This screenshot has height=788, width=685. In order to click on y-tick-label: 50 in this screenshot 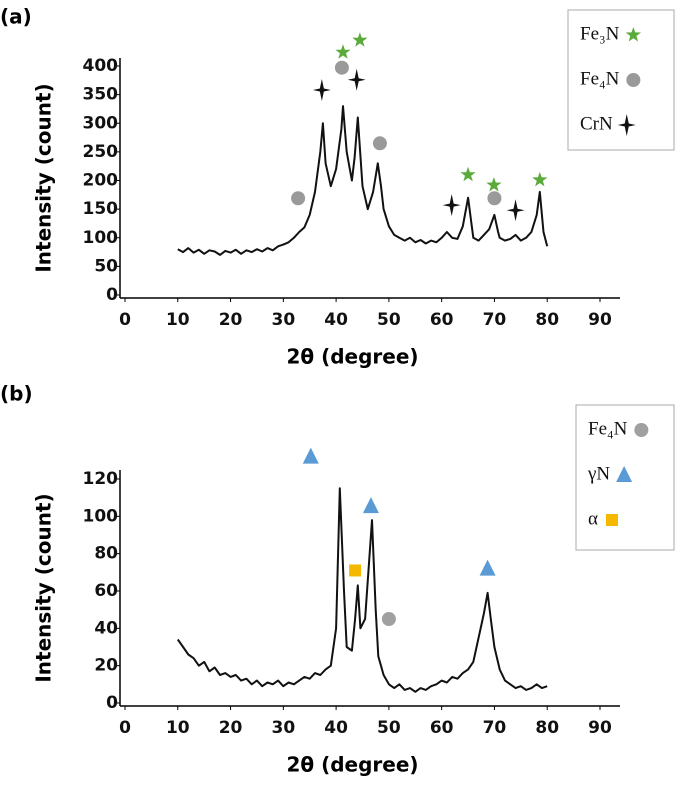, I will do `click(106, 266)`.